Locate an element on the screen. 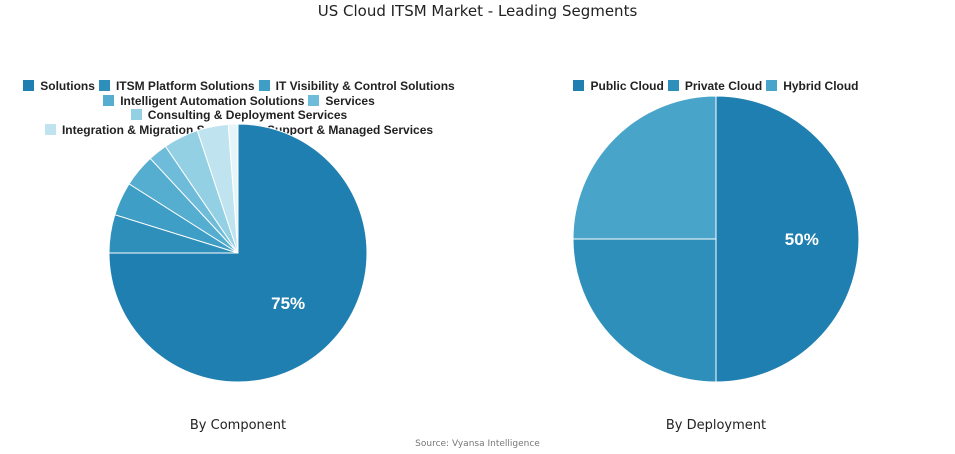 The height and width of the screenshot is (454, 955). slice-data-label: 50% is located at coordinates (802, 239).